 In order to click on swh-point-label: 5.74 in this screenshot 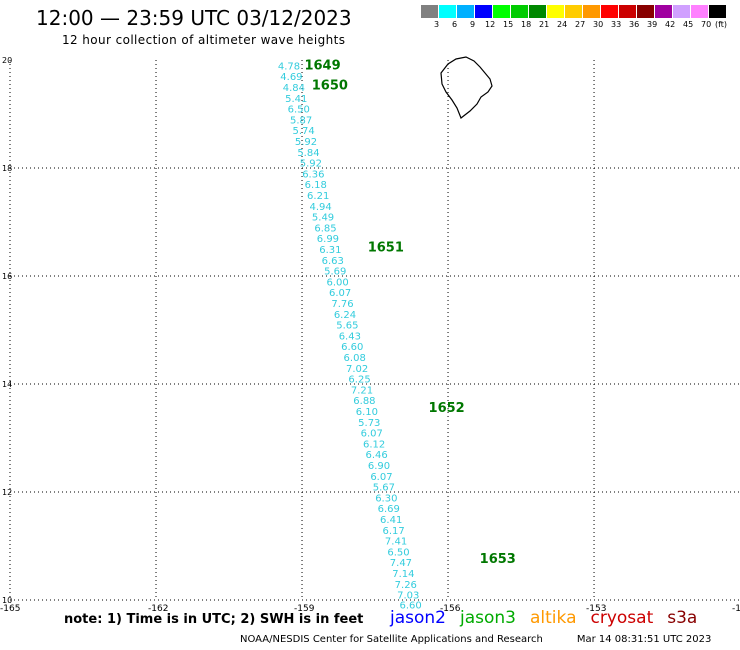, I will do `click(303, 131)`.